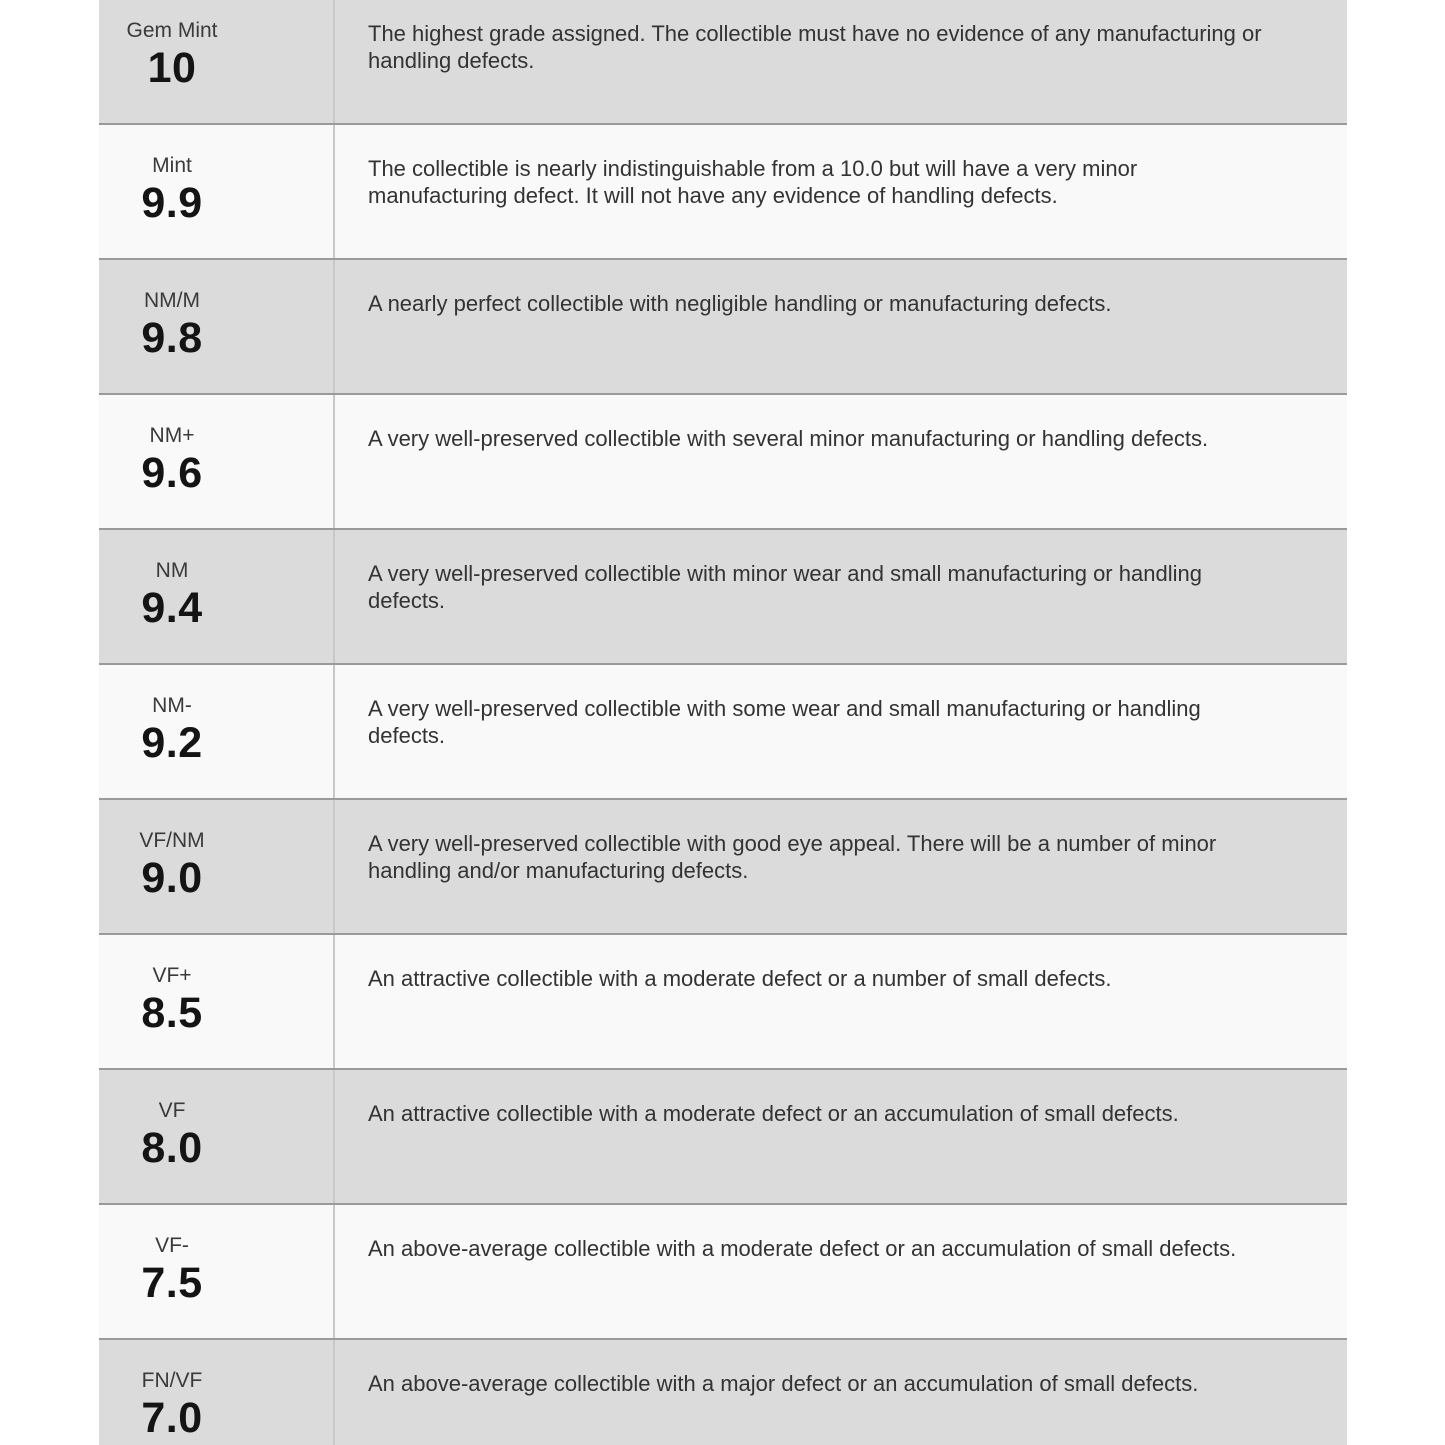  I want to click on grade-label: Mint, so click(172, 165).